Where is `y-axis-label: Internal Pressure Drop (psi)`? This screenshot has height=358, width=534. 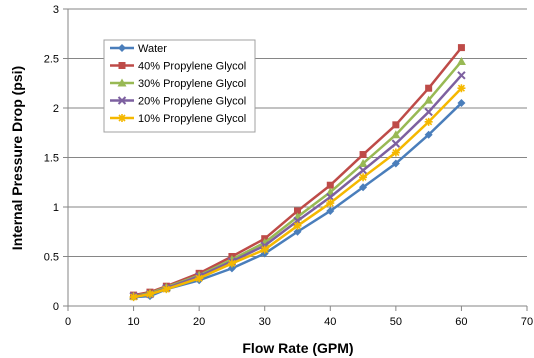 y-axis-label: Internal Pressure Drop (psi) is located at coordinates (17, 158).